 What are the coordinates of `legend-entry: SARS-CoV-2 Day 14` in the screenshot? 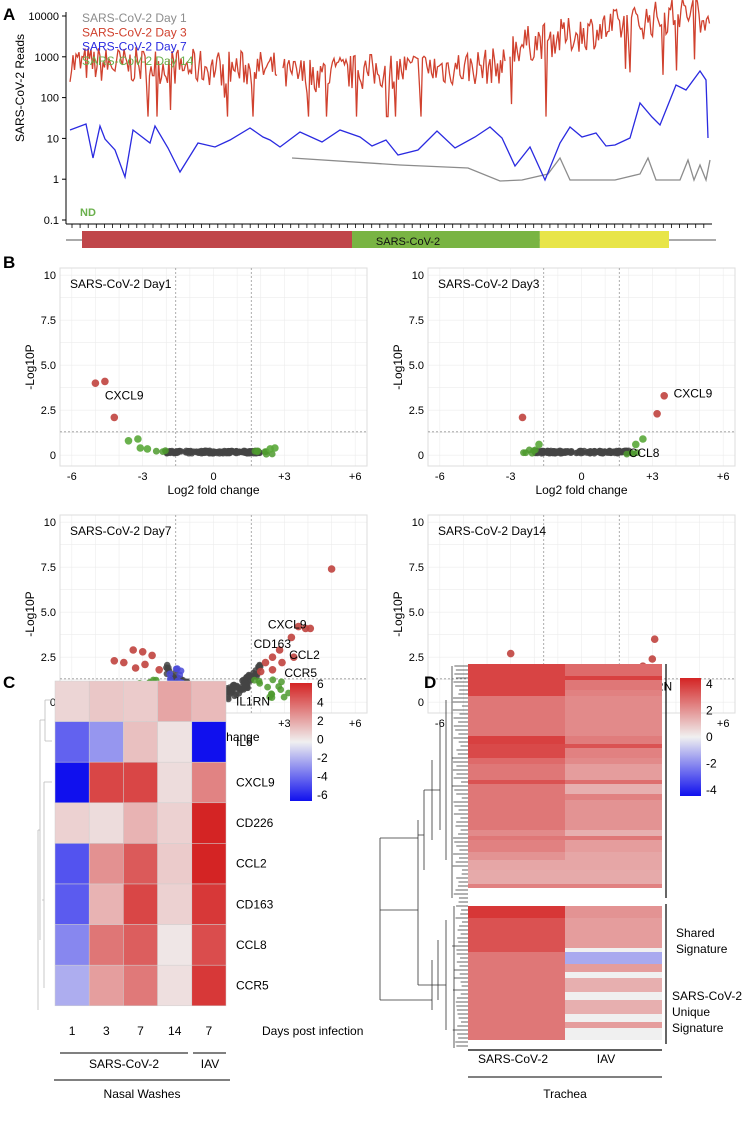 It's located at (138, 61).